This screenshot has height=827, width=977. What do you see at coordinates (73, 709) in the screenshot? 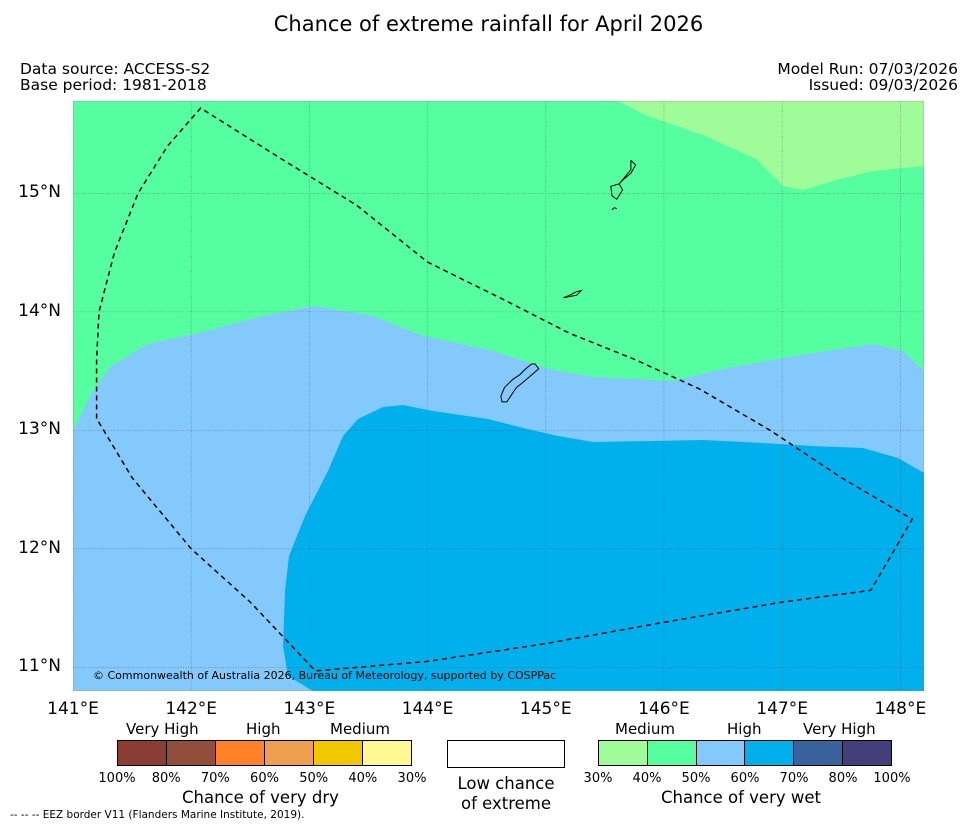
I see `lon-tick-label: 141°E` at bounding box center [73, 709].